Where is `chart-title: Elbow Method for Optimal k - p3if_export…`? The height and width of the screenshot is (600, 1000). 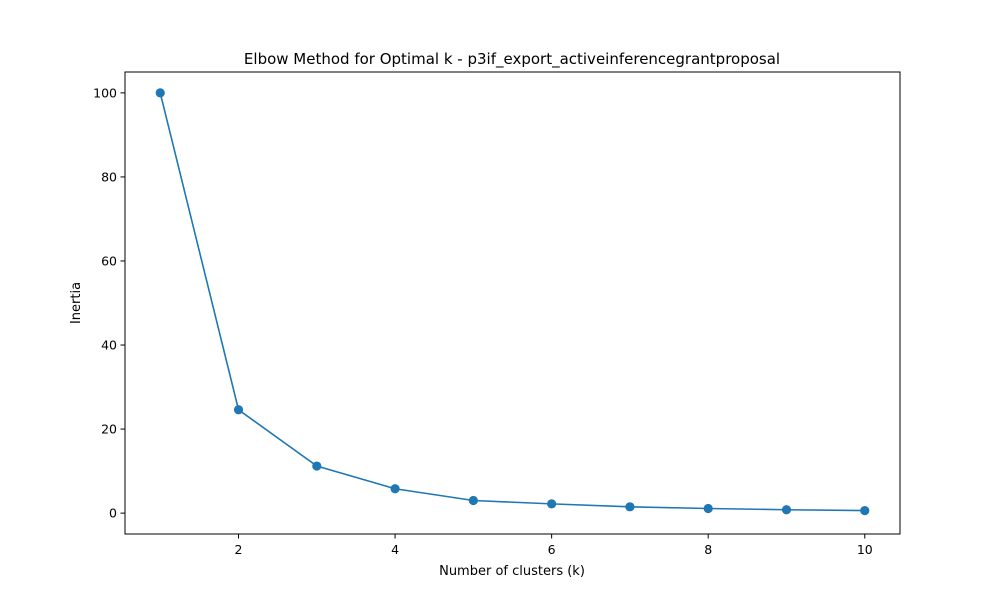 chart-title: Elbow Method for Optimal k - p3if_export… is located at coordinates (512, 59).